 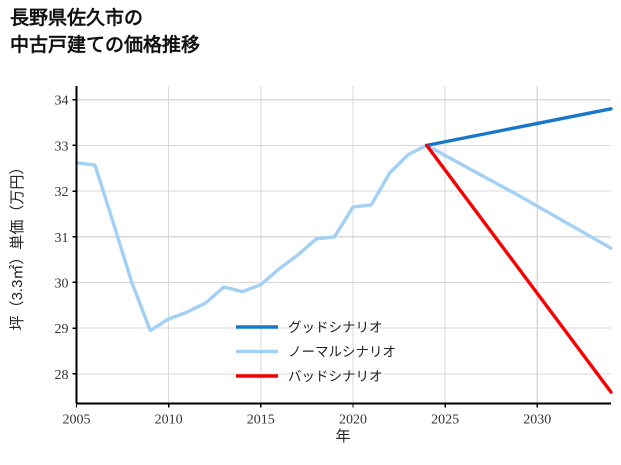 I want to click on y-tick-label: 29, so click(x=62, y=329).